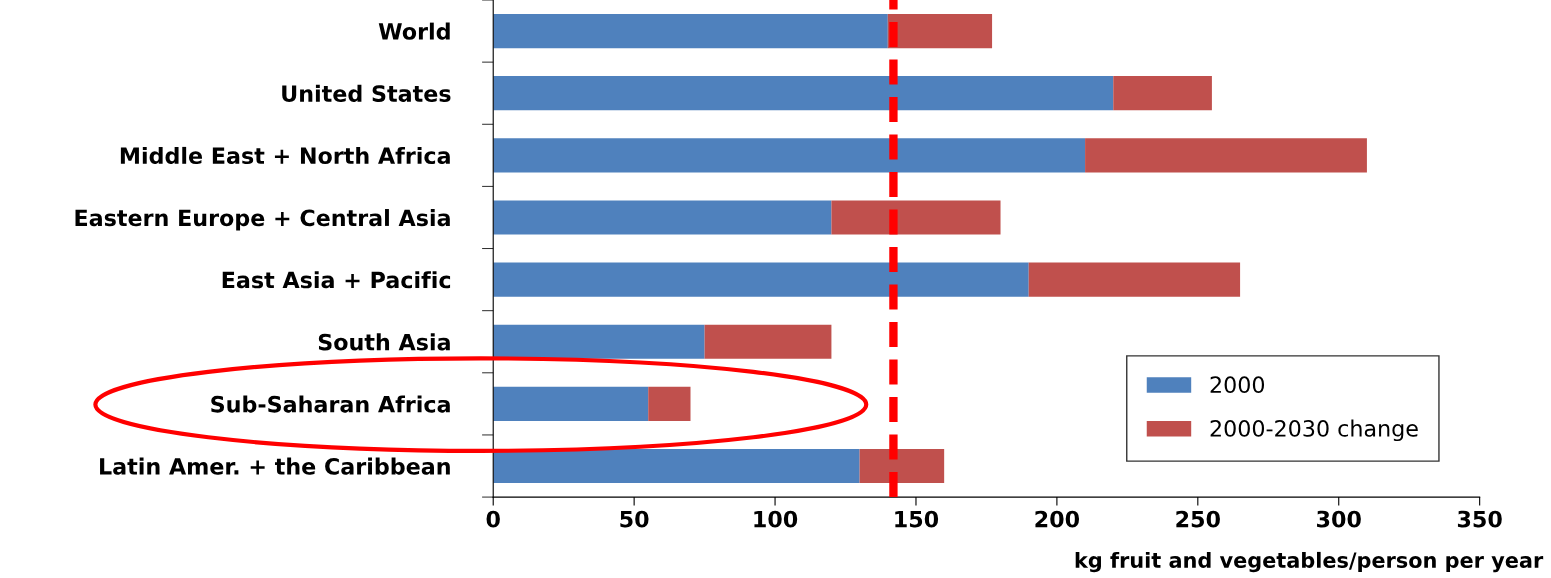 The image size is (1551, 578). What do you see at coordinates (384, 342) in the screenshot?
I see `y-tick-label: South Asia` at bounding box center [384, 342].